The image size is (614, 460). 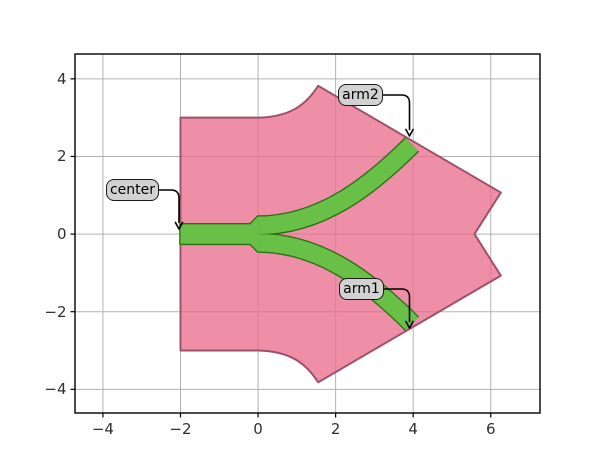 What do you see at coordinates (335, 428) in the screenshot?
I see `x-tick-label: 2` at bounding box center [335, 428].